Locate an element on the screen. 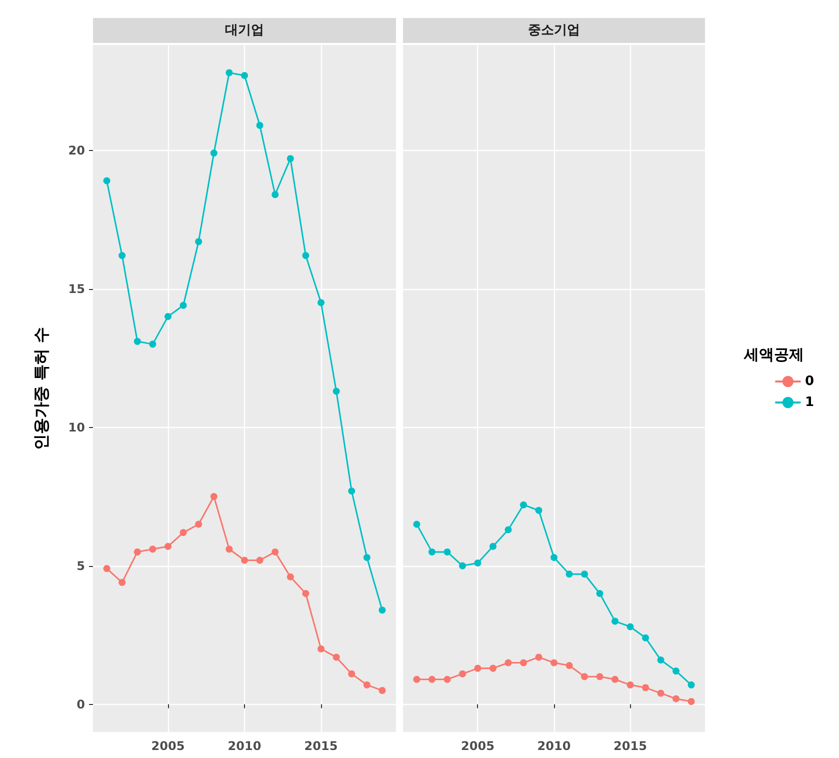 The width and height of the screenshot is (839, 758). legend-title: 세액공제 is located at coordinates (773, 355).